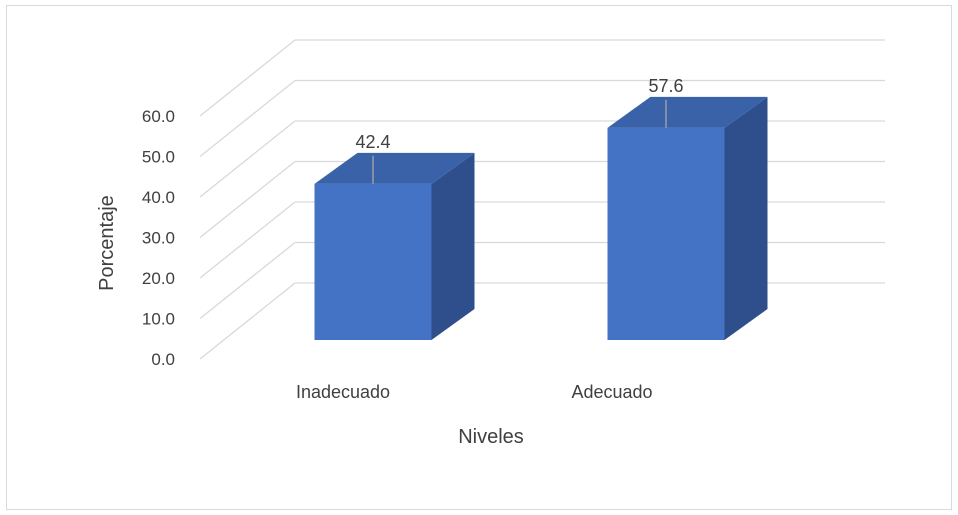 The image size is (958, 515). Describe the element at coordinates (158, 197) in the screenshot. I see `y-tick-label: 40.0` at that location.